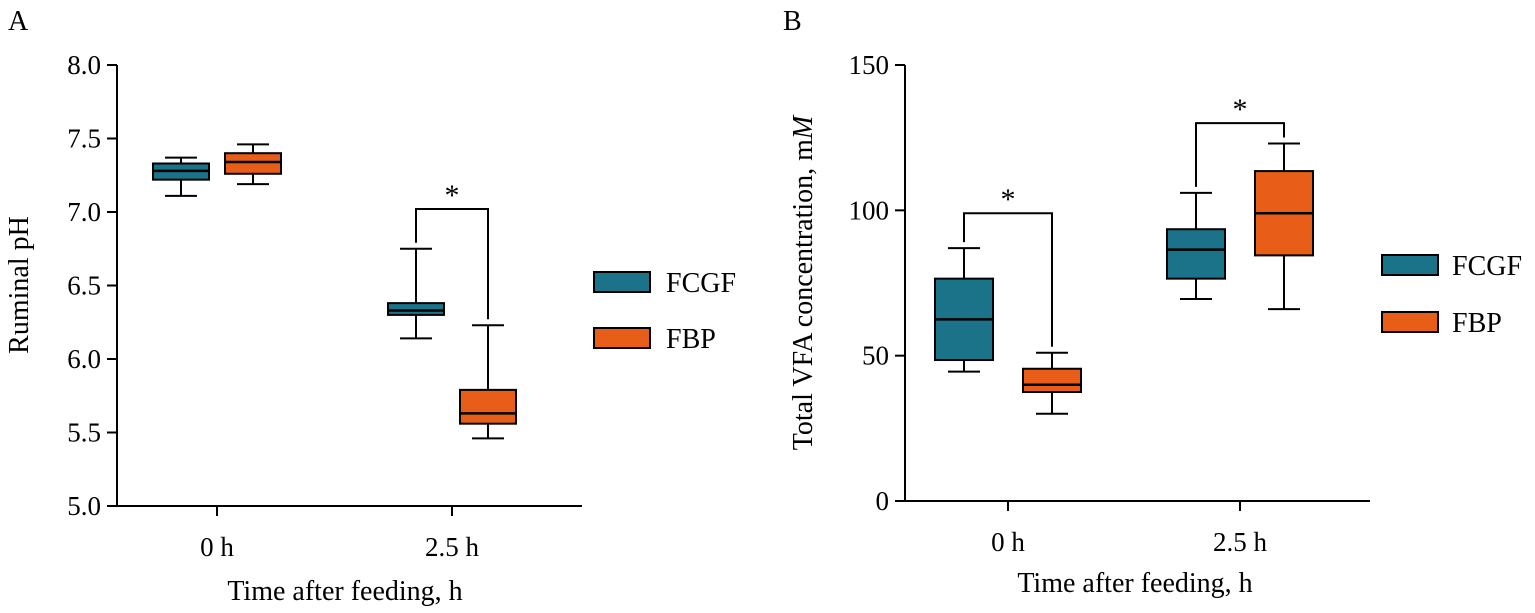 The height and width of the screenshot is (613, 1535). Describe the element at coordinates (803, 127) in the screenshot. I see `y-axis-title-unit: M` at that location.